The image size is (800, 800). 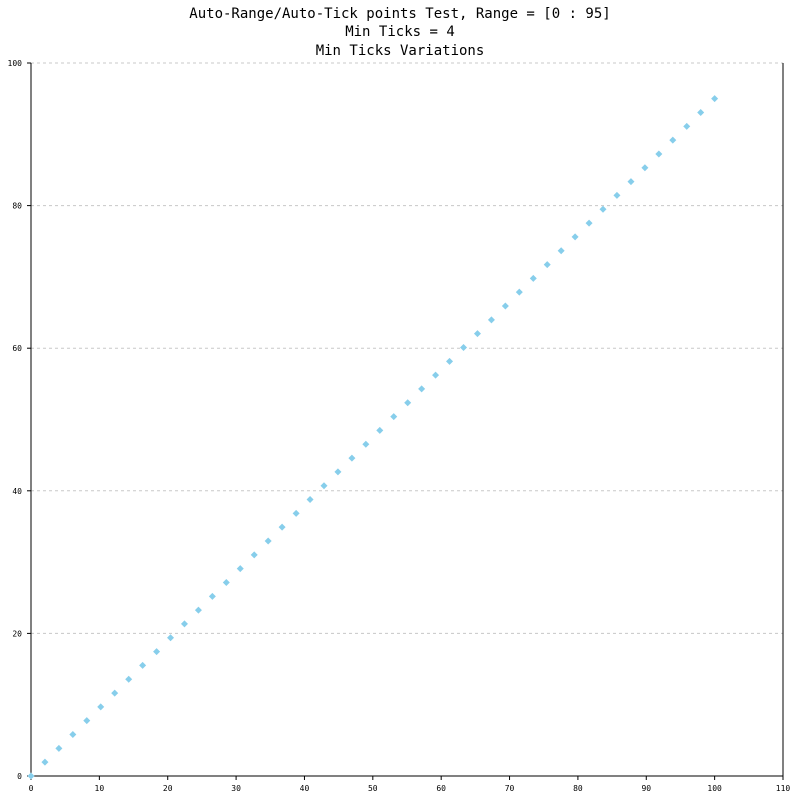 I want to click on y-tick-label-0: 0, so click(x=19, y=776).